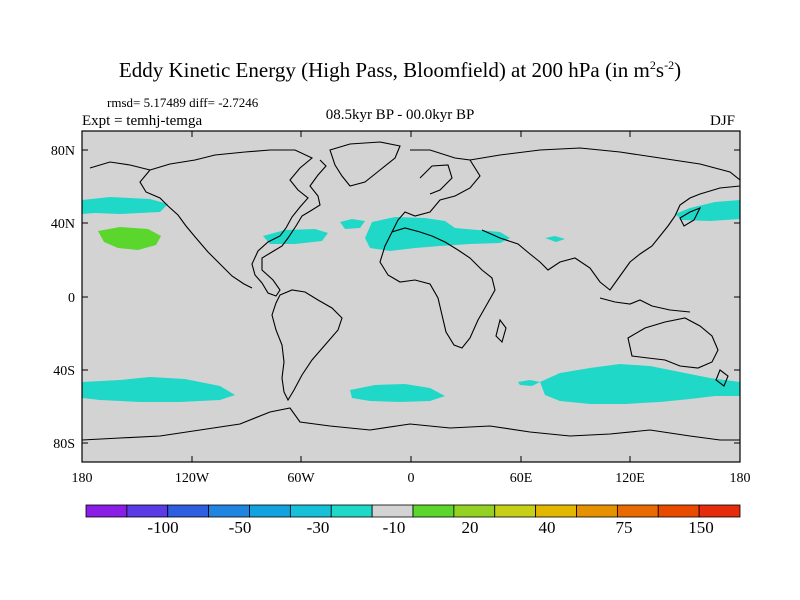 The image size is (800, 600). What do you see at coordinates (400, 115) in the screenshot?
I see `period-label: 08.5kyr BP - 00.0kyr BP` at bounding box center [400, 115].